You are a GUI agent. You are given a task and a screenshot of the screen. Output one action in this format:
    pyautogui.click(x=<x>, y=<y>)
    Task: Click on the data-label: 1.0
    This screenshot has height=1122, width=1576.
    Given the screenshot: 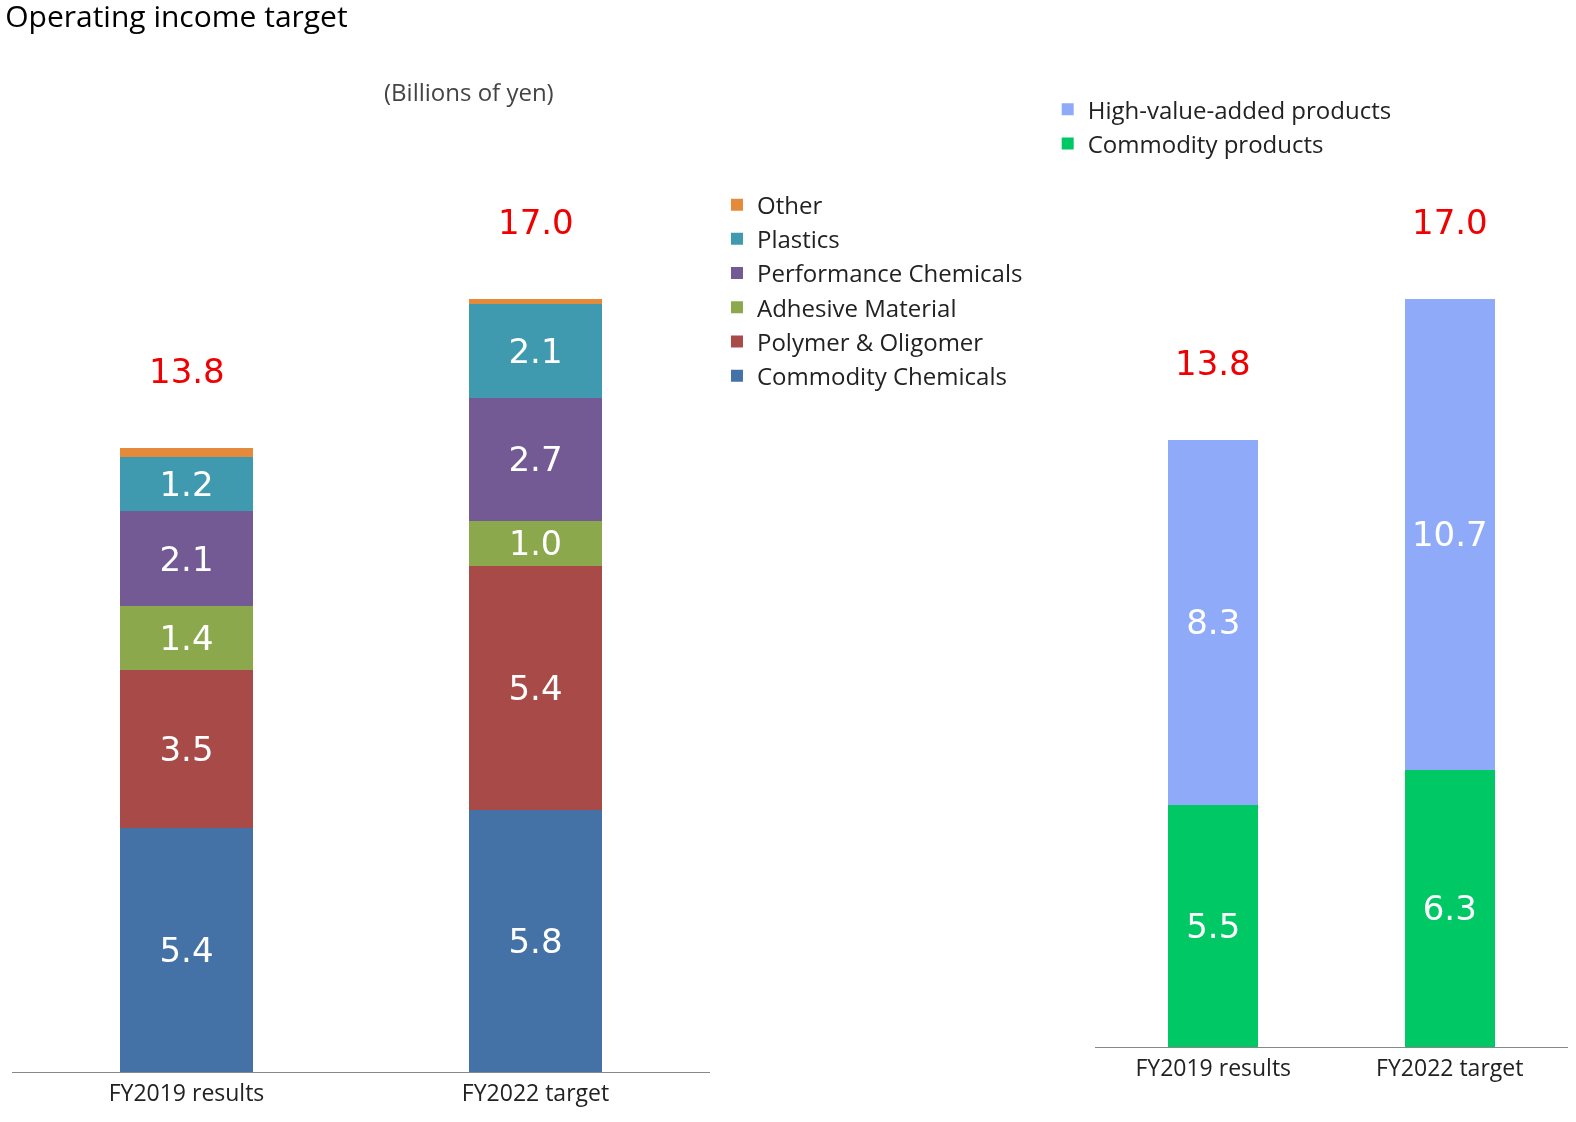 What is the action you would take?
    pyautogui.click(x=535, y=543)
    